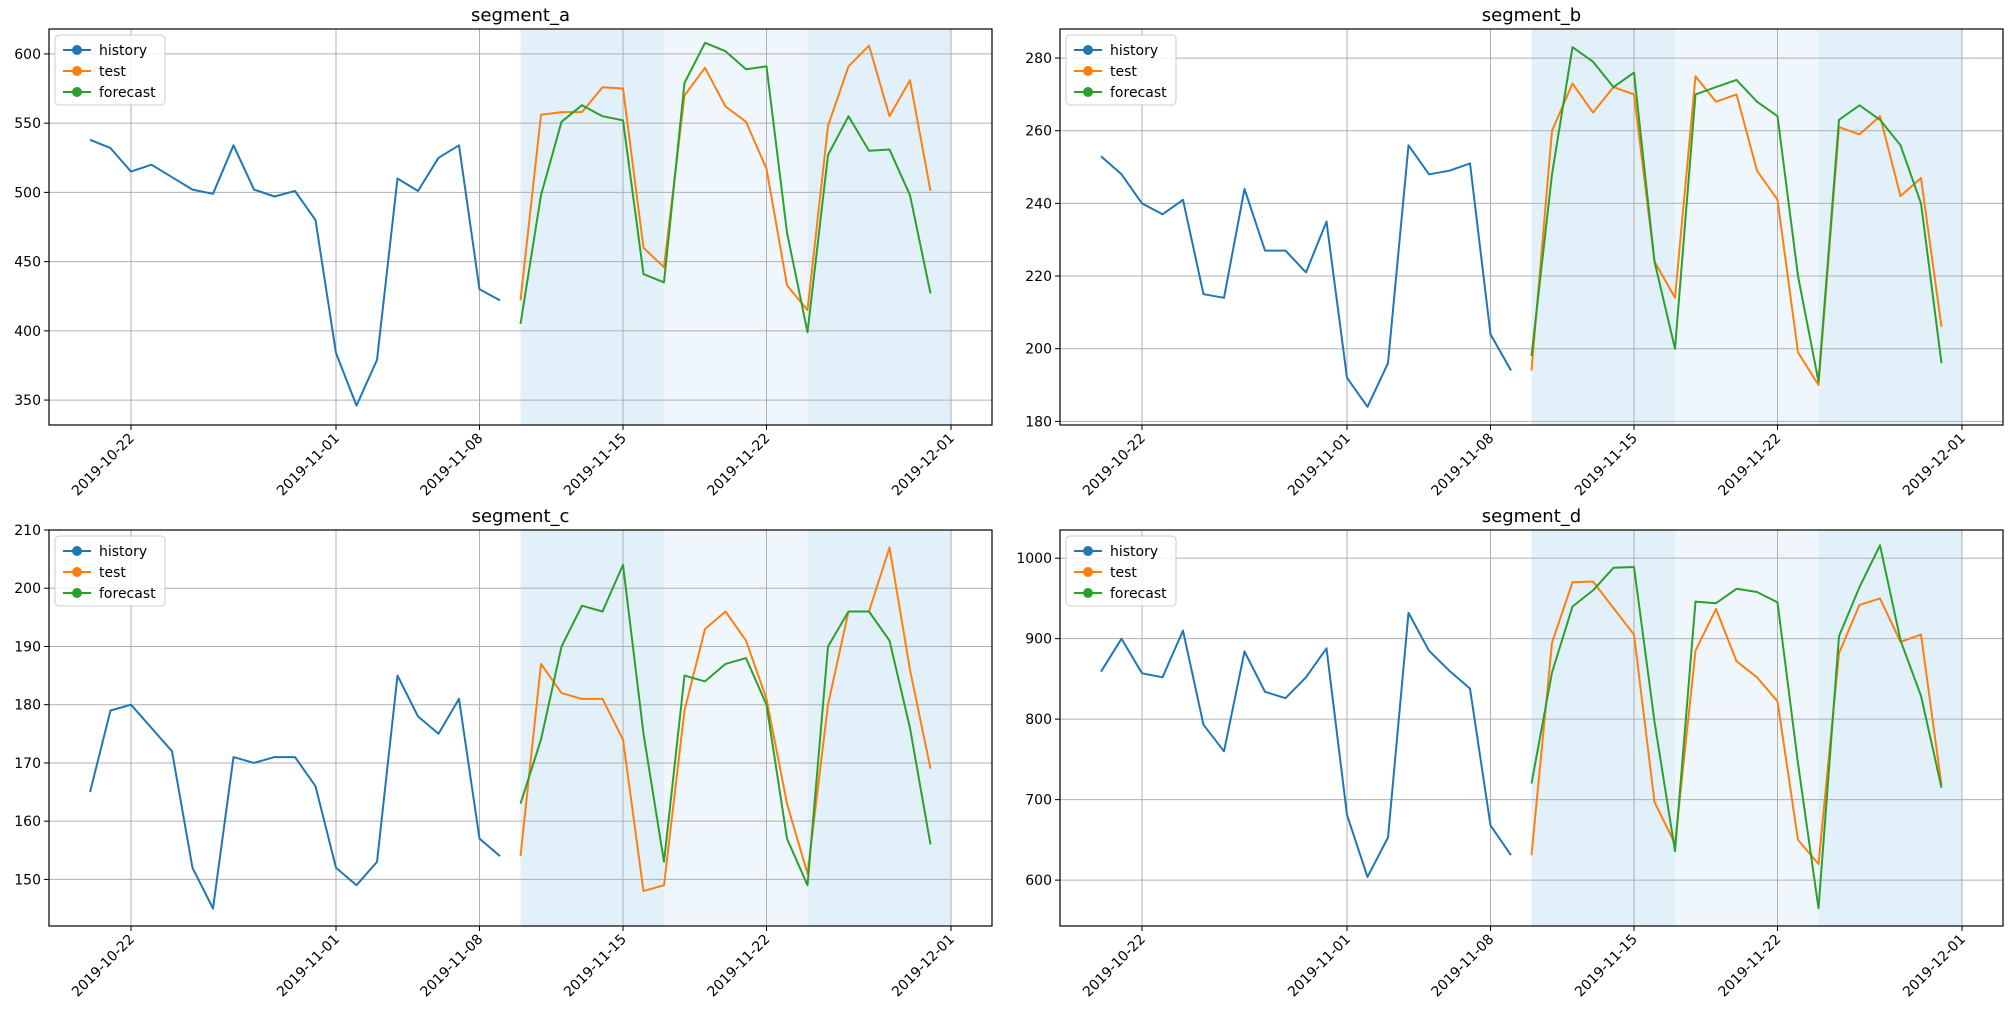 The height and width of the screenshot is (1011, 2011). I want to click on y-tick-label: 210, so click(27, 531).